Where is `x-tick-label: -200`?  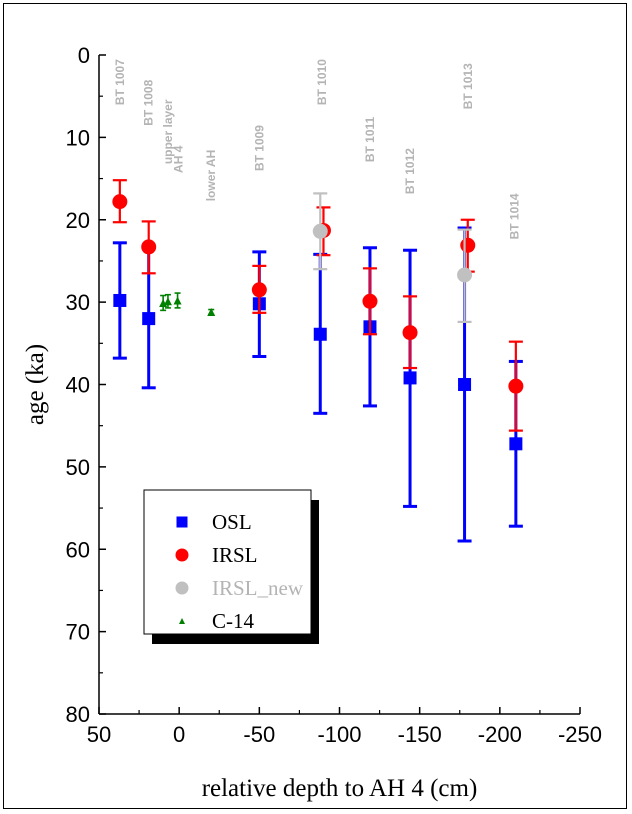 x-tick-label: -200 is located at coordinates (500, 734).